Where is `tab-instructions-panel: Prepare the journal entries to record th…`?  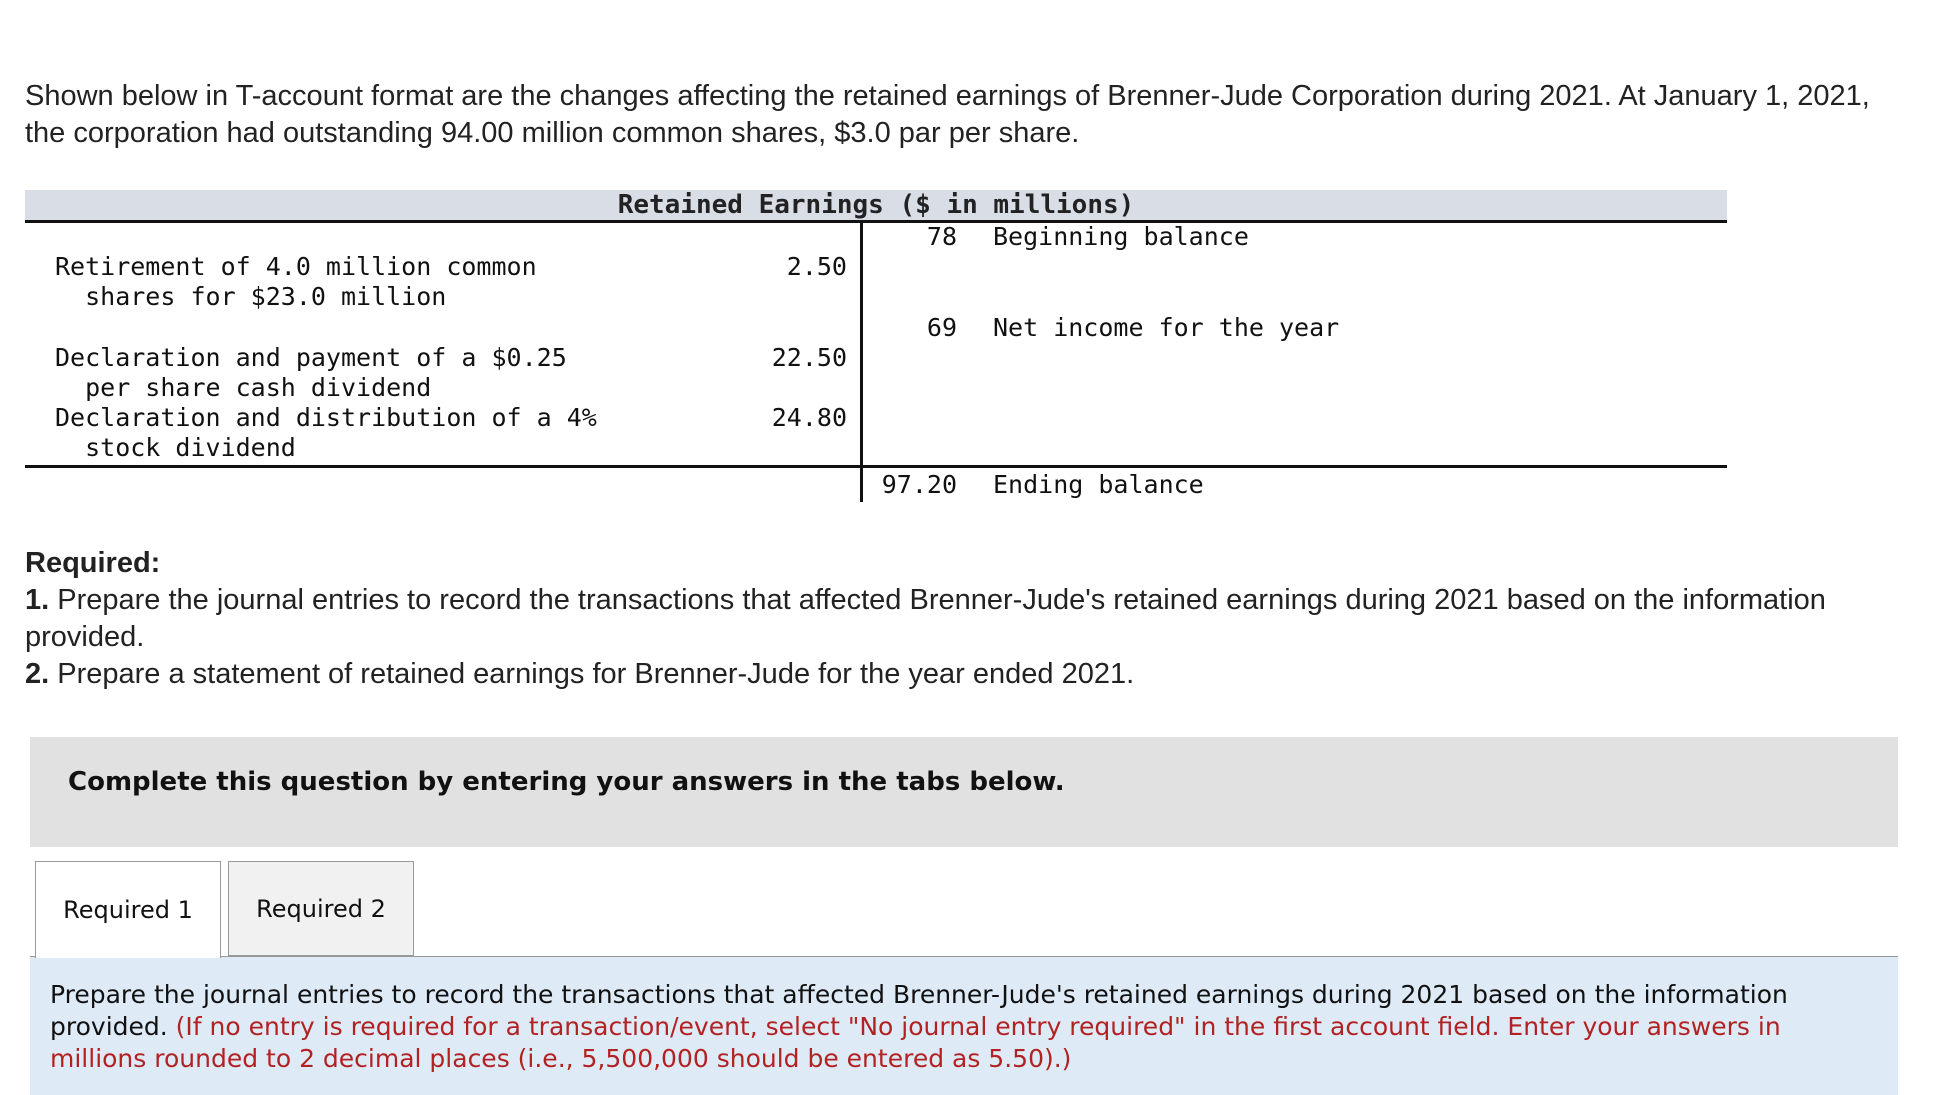 tab-instructions-panel: Prepare the journal entries to record th… is located at coordinates (964, 1026).